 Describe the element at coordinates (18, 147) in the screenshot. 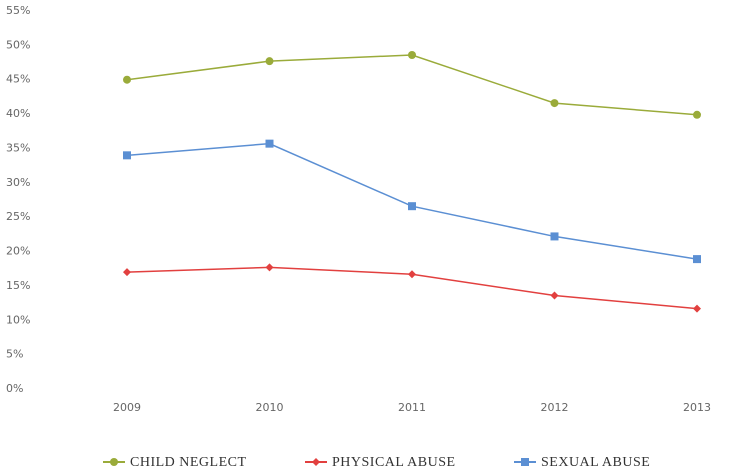

I see `y-tick-label: 35%` at that location.